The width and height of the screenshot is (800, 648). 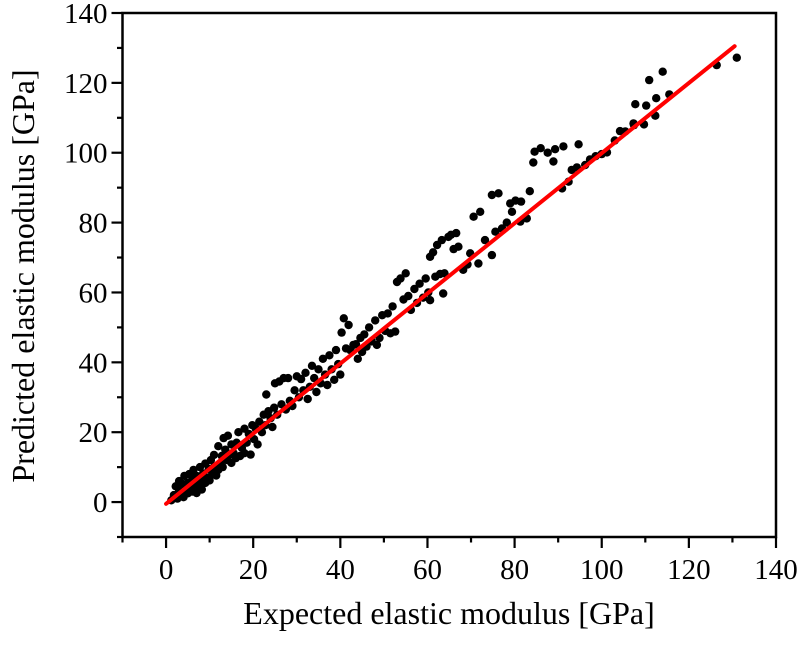 I want to click on x-axis-title: Expected elastic modulus [GPa], so click(x=448, y=613).